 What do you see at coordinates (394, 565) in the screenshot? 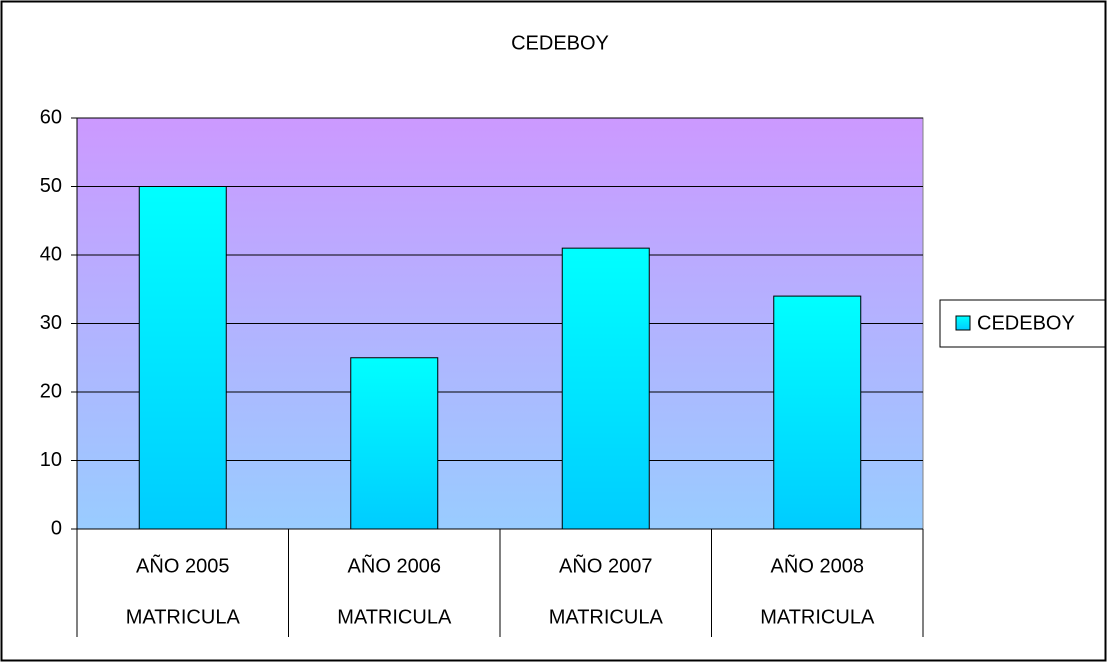
I see `x-tick-label: AÑO 2006` at bounding box center [394, 565].